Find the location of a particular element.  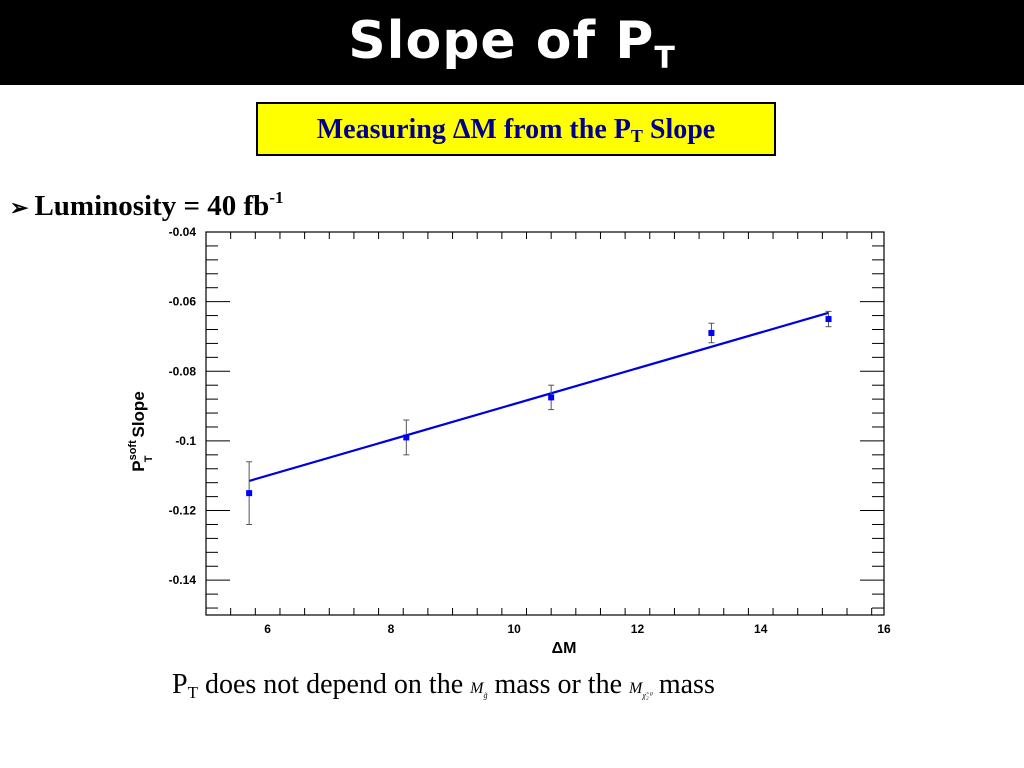

y-tick-label: -0.12 is located at coordinates (183, 511).